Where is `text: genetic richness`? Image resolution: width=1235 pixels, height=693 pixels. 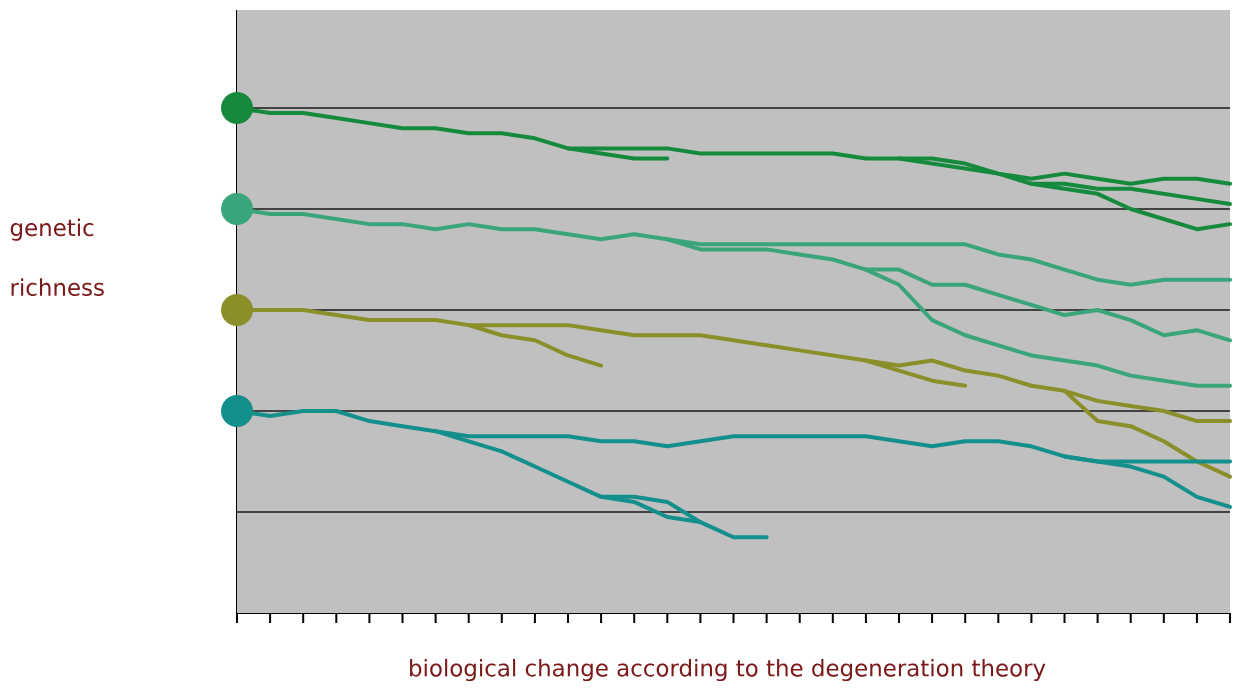
text: genetic richness is located at coordinates (57, 257).